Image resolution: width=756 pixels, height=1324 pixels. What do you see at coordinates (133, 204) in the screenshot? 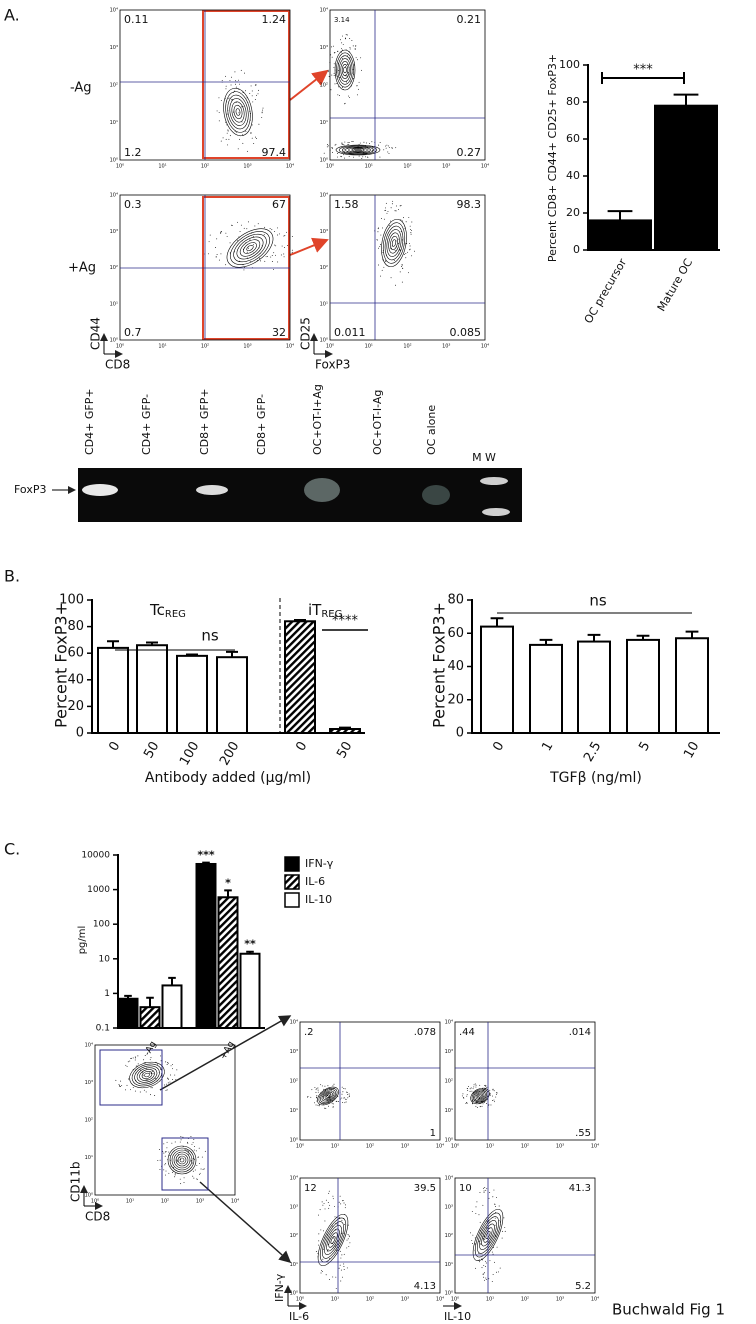
I see `quadrant-value: 0.3` at bounding box center [133, 204].